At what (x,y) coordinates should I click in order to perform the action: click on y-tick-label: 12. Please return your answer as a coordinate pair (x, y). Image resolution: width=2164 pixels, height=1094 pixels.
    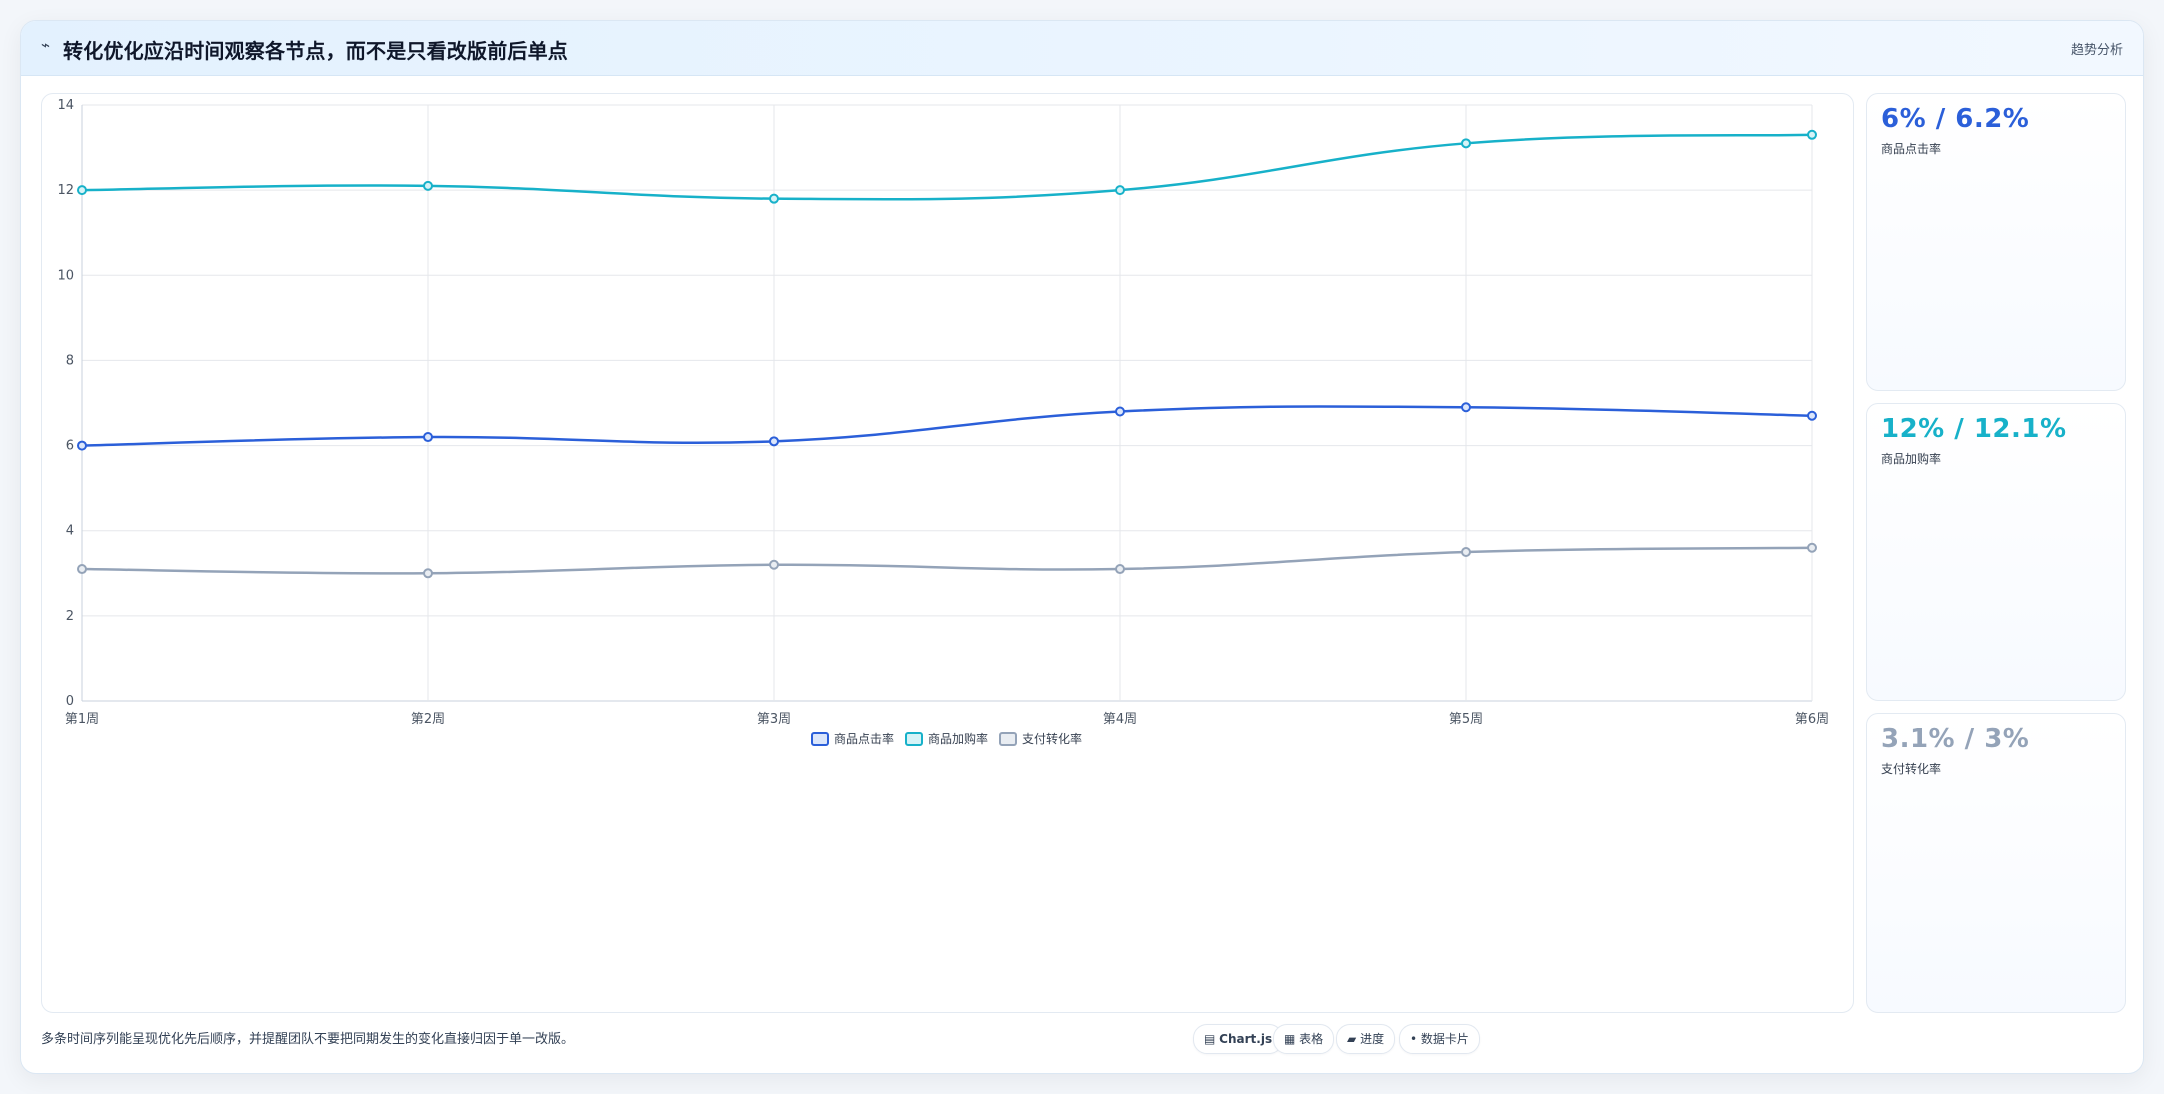
    Looking at the image, I should click on (65, 190).